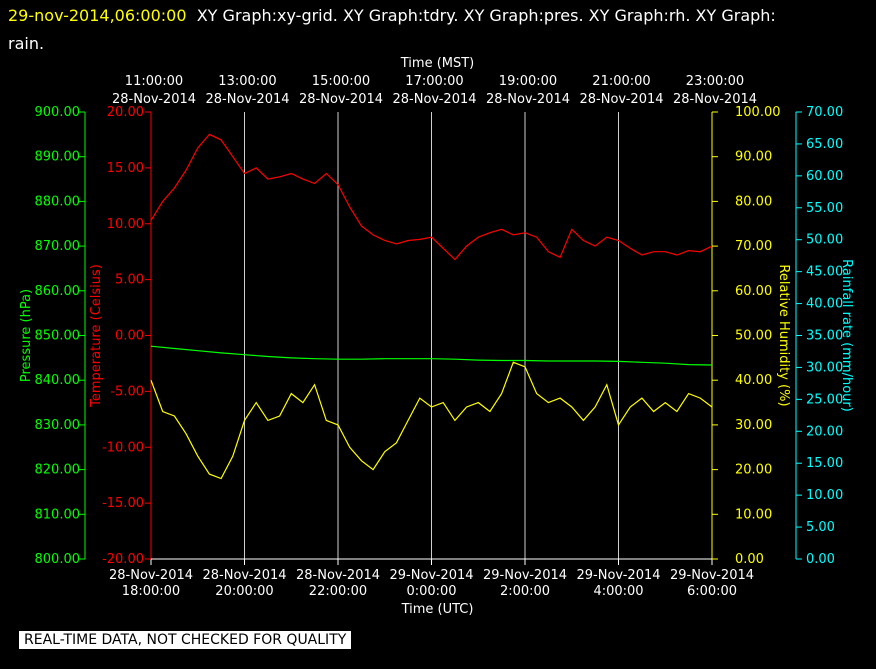  Describe the element at coordinates (58, 246) in the screenshot. I see `pressure-tick-label: 870.00` at that location.